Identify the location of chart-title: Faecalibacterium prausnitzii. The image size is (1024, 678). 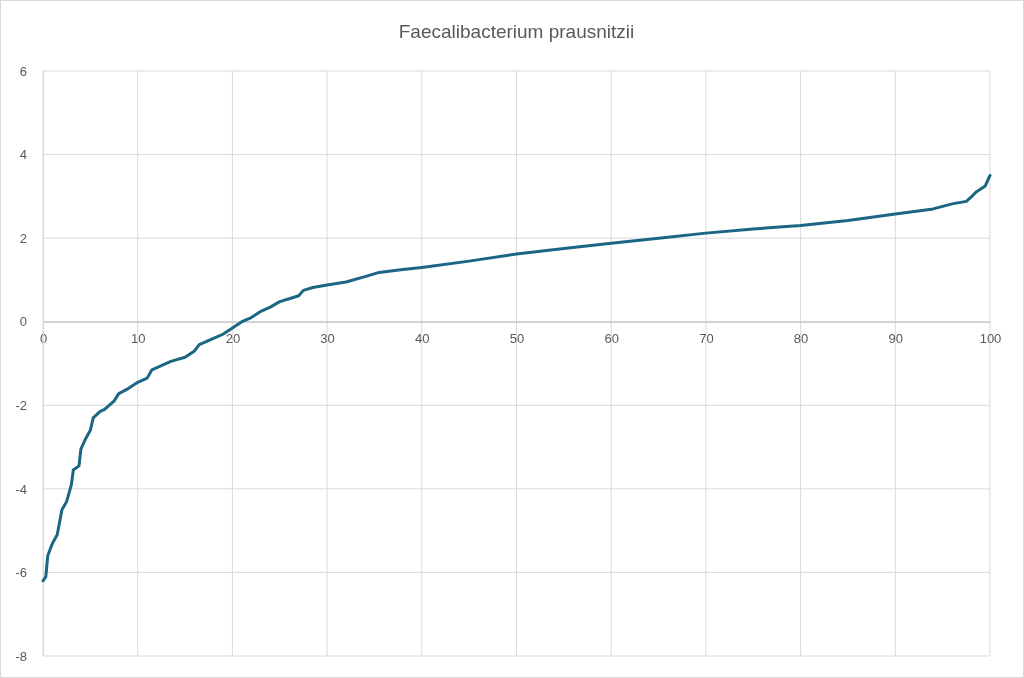
(516, 31).